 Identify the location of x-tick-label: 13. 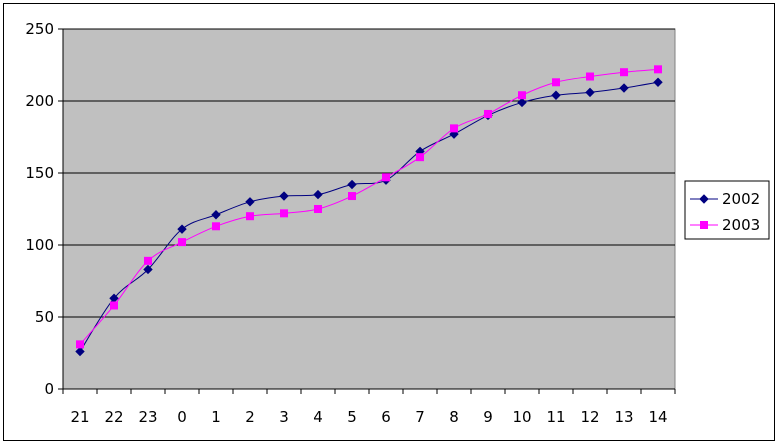
(623, 417).